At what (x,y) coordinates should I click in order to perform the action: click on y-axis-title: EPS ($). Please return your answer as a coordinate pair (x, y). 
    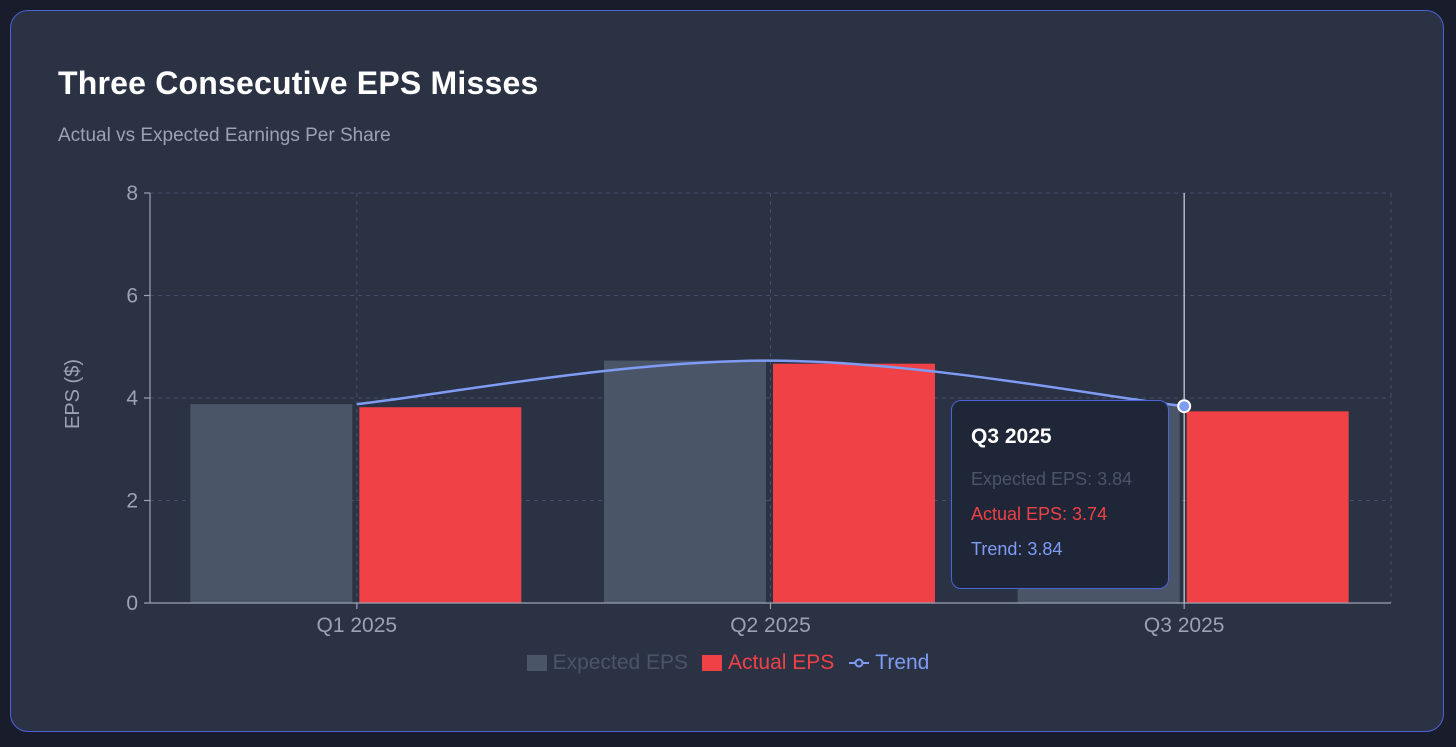
    Looking at the image, I should click on (73, 394).